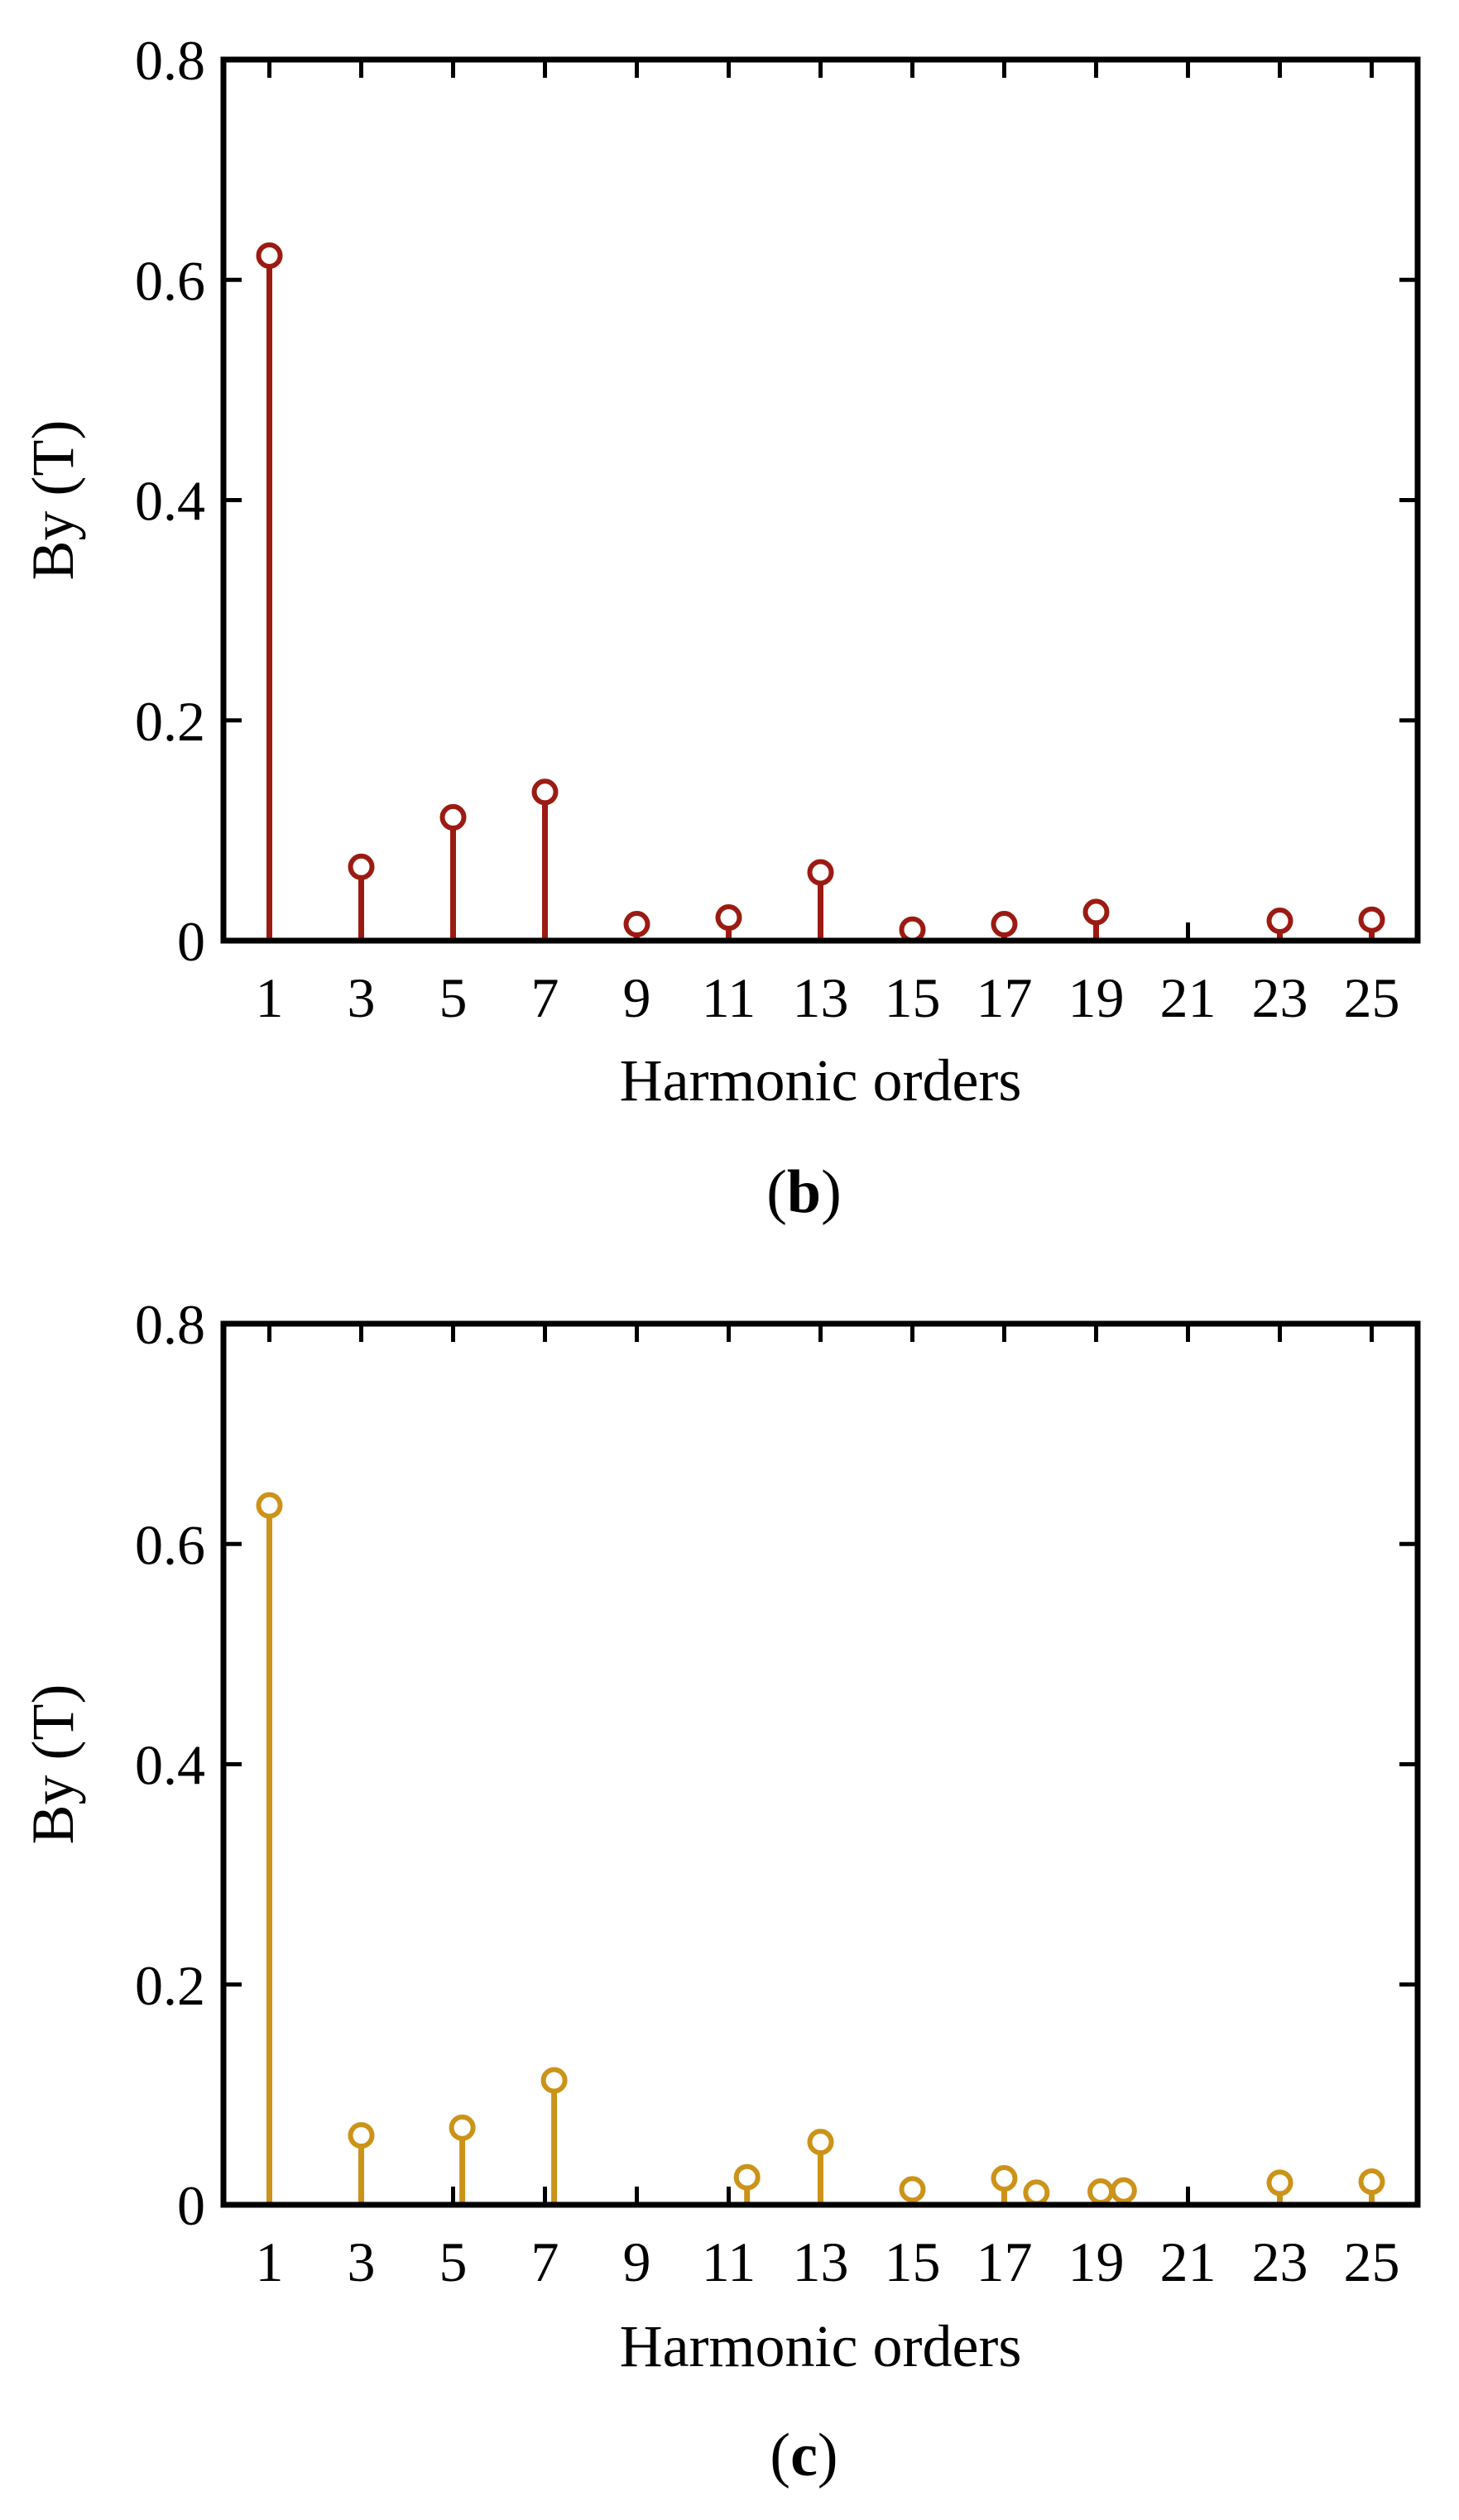 This screenshot has height=2520, width=1459. I want to click on panel-label: (b), so click(803, 1192).